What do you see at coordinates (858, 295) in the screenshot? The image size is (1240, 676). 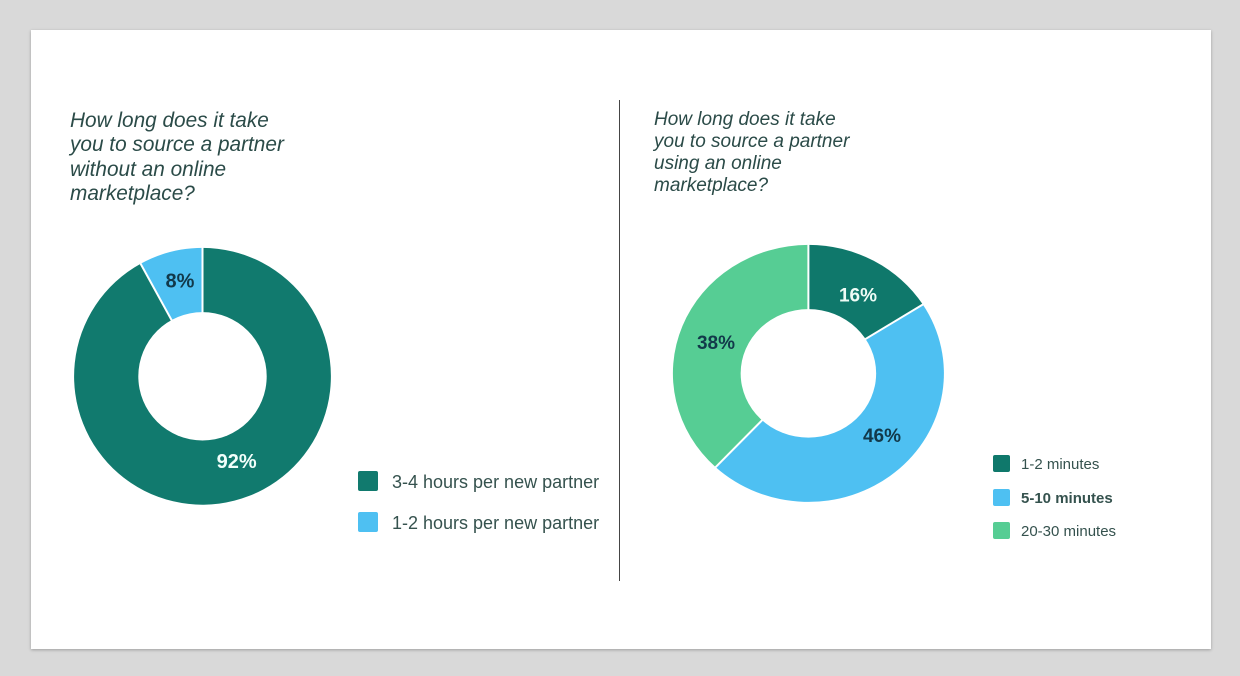 I see `svg-text: 16%` at bounding box center [858, 295].